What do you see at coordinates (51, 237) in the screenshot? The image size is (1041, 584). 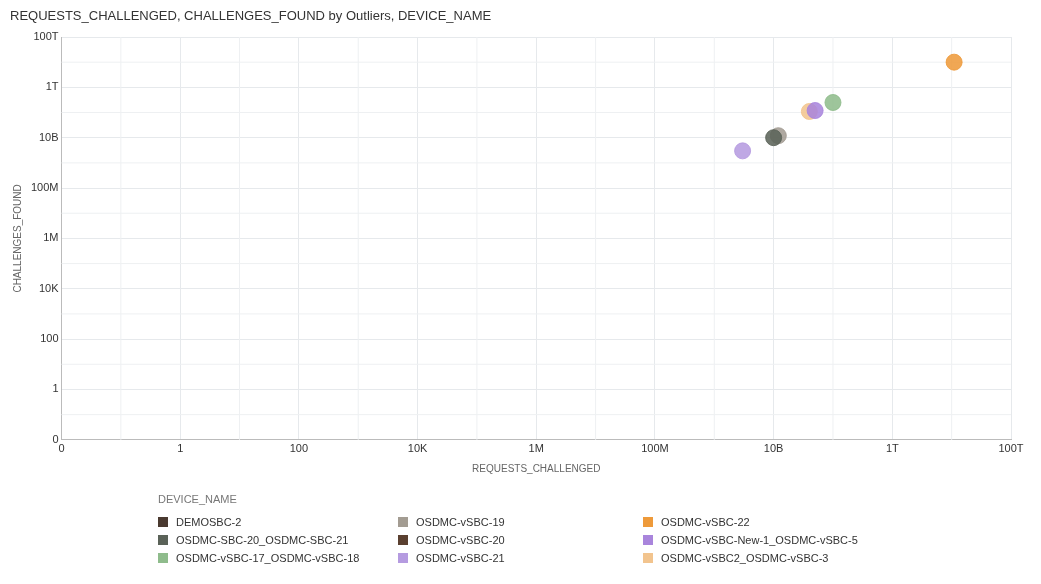 I see `y-tick-label: 1M` at bounding box center [51, 237].